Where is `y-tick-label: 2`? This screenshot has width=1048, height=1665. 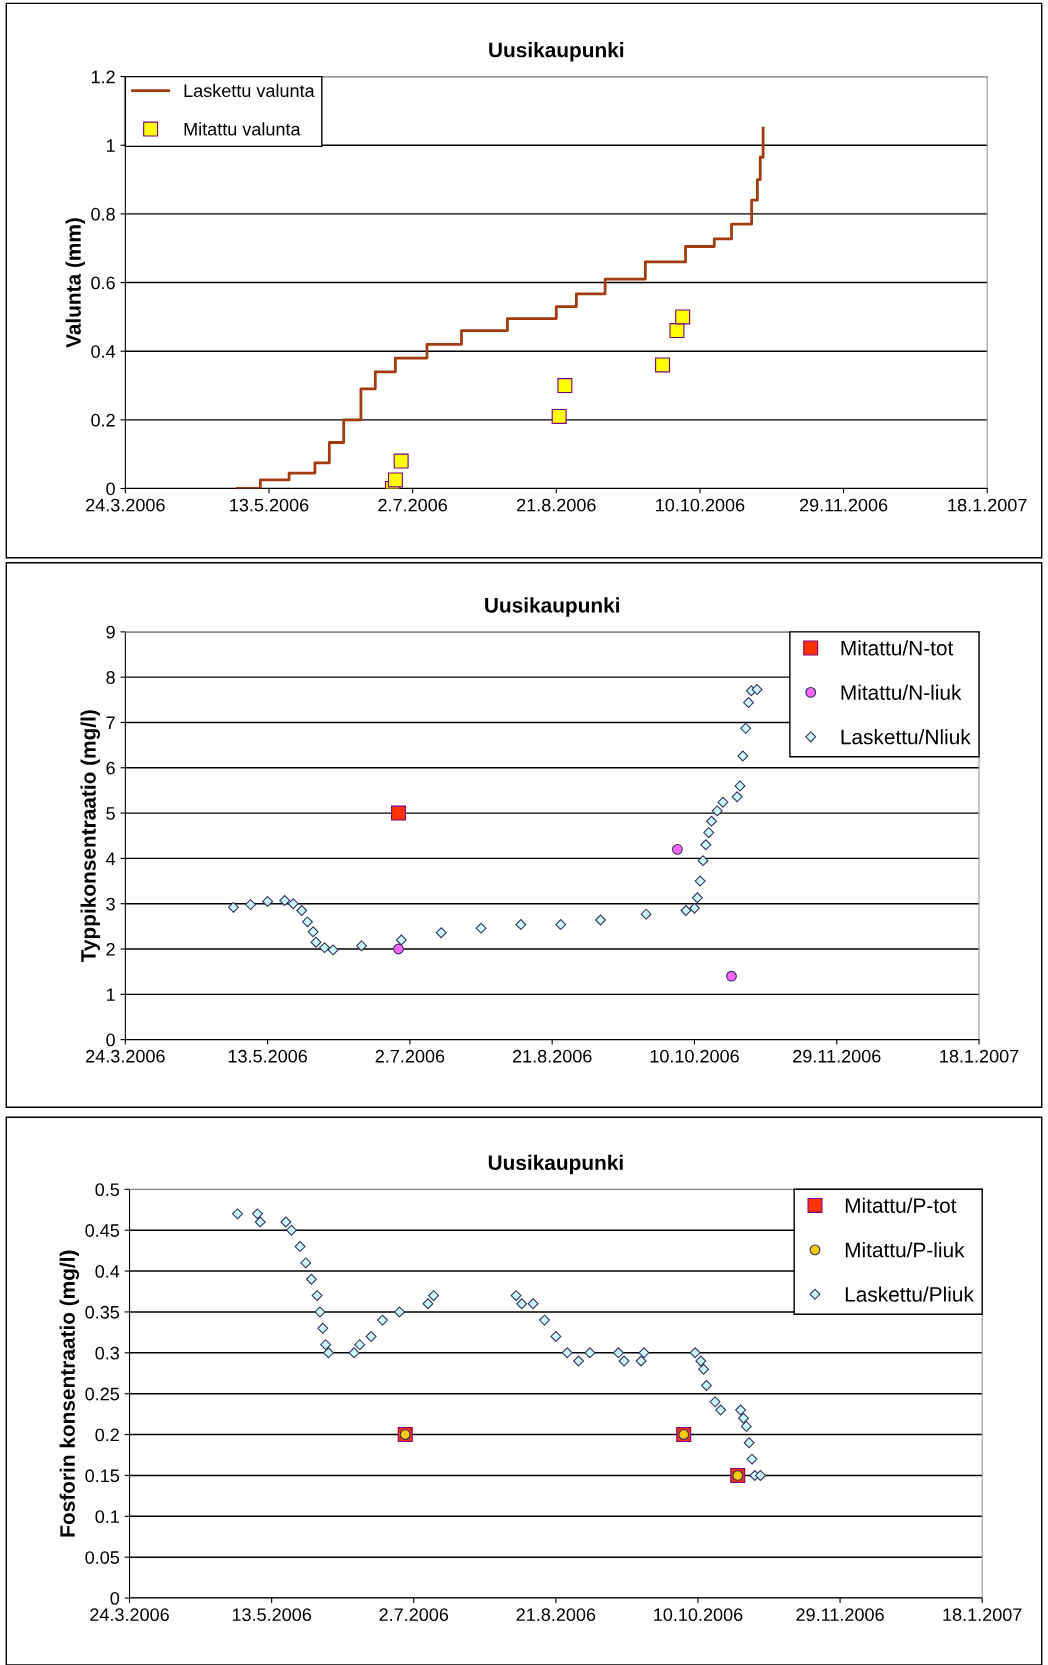 y-tick-label: 2 is located at coordinates (110, 949).